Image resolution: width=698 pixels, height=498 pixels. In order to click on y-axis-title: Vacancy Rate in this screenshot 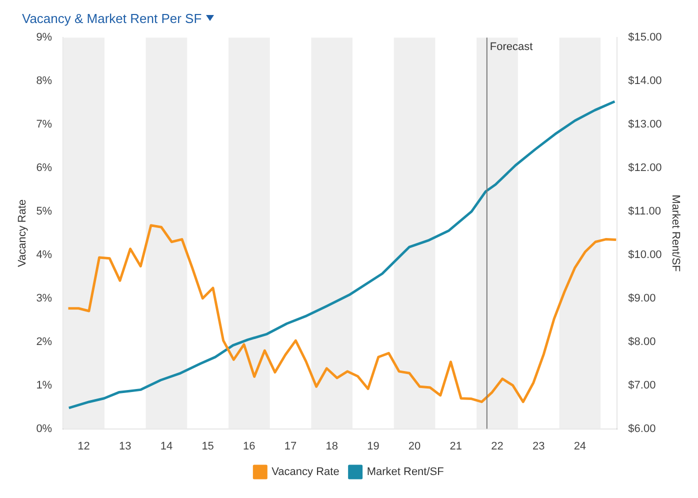, I will do `click(22, 233)`.